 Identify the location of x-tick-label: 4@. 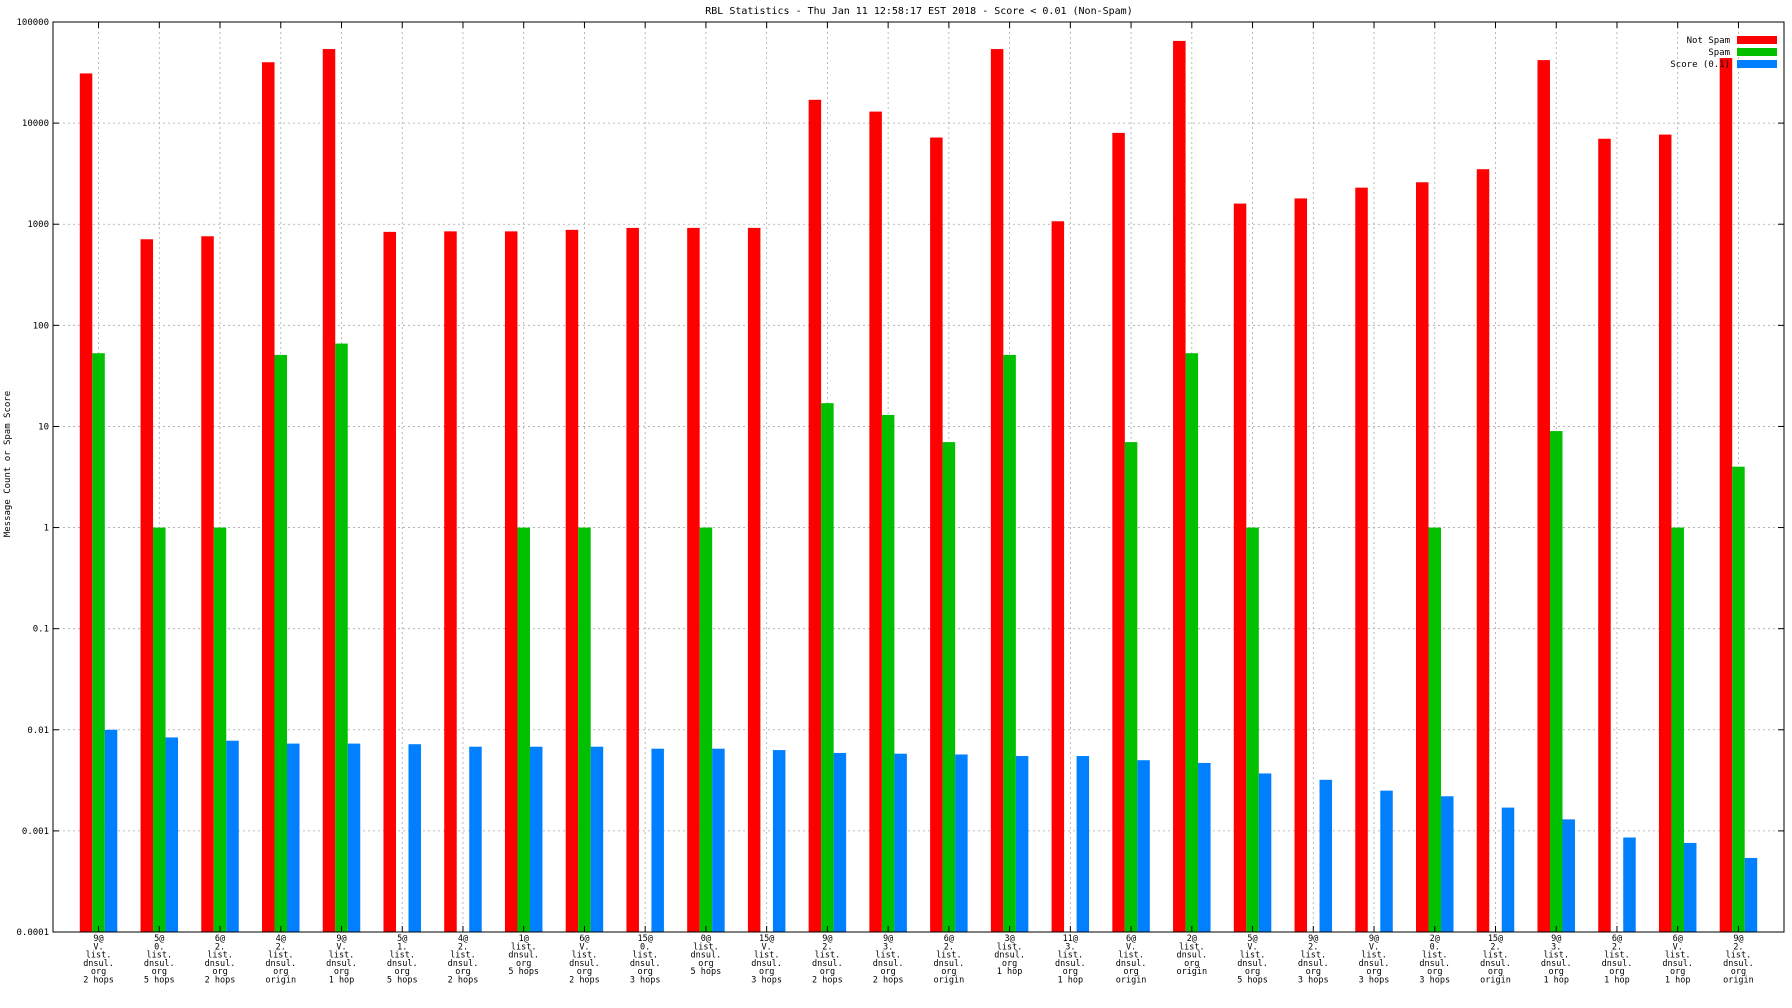
(281, 939).